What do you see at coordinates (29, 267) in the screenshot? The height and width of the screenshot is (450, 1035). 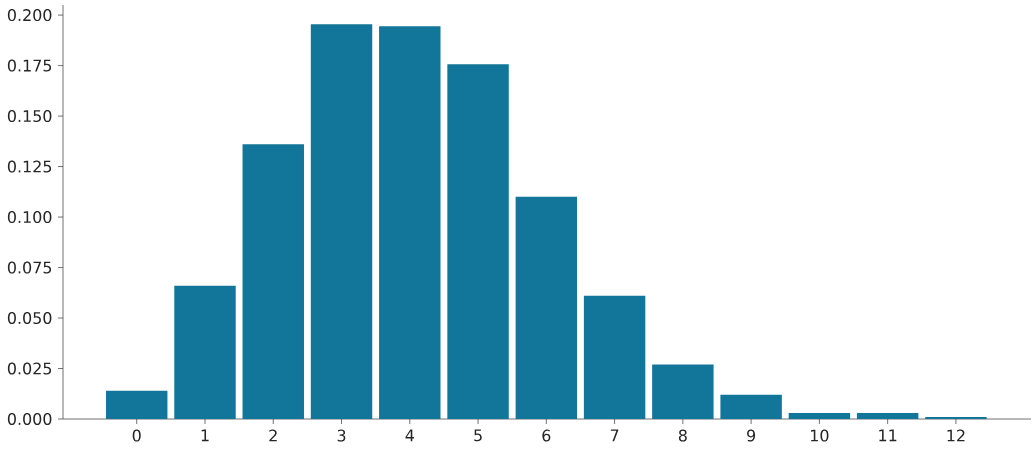 I see `y-tick-label: 0.075` at bounding box center [29, 267].